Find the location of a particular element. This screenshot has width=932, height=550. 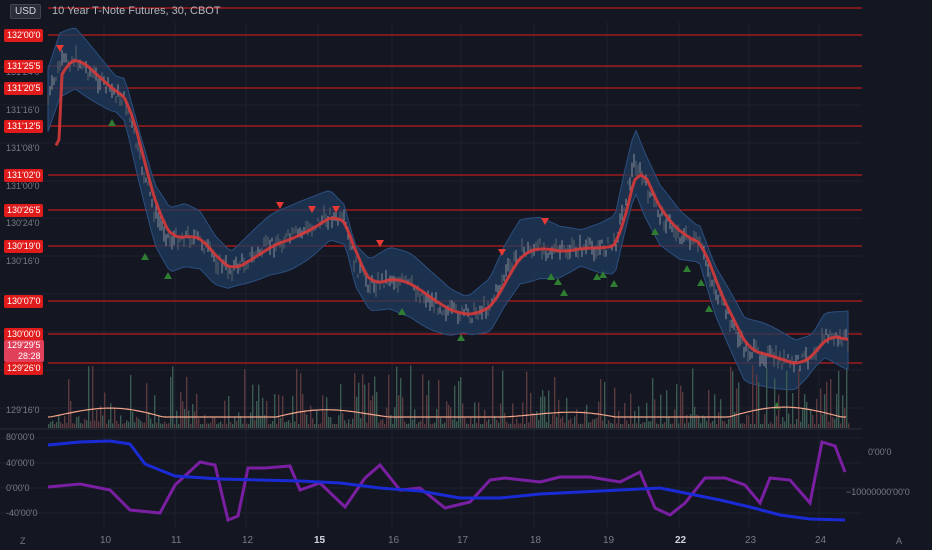

oscillator-right-label: −10000000'00'0 is located at coordinates (878, 492).